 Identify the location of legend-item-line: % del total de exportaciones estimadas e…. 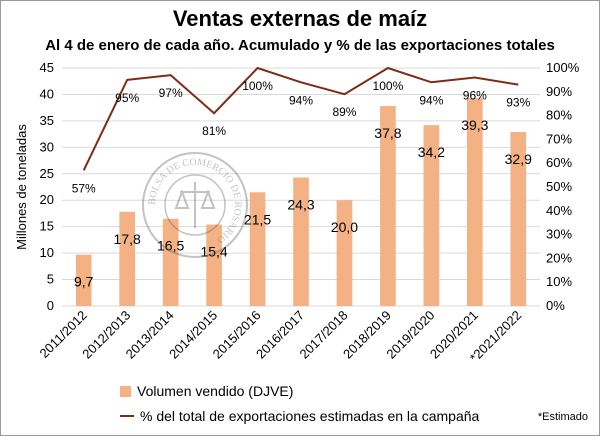
(299, 416).